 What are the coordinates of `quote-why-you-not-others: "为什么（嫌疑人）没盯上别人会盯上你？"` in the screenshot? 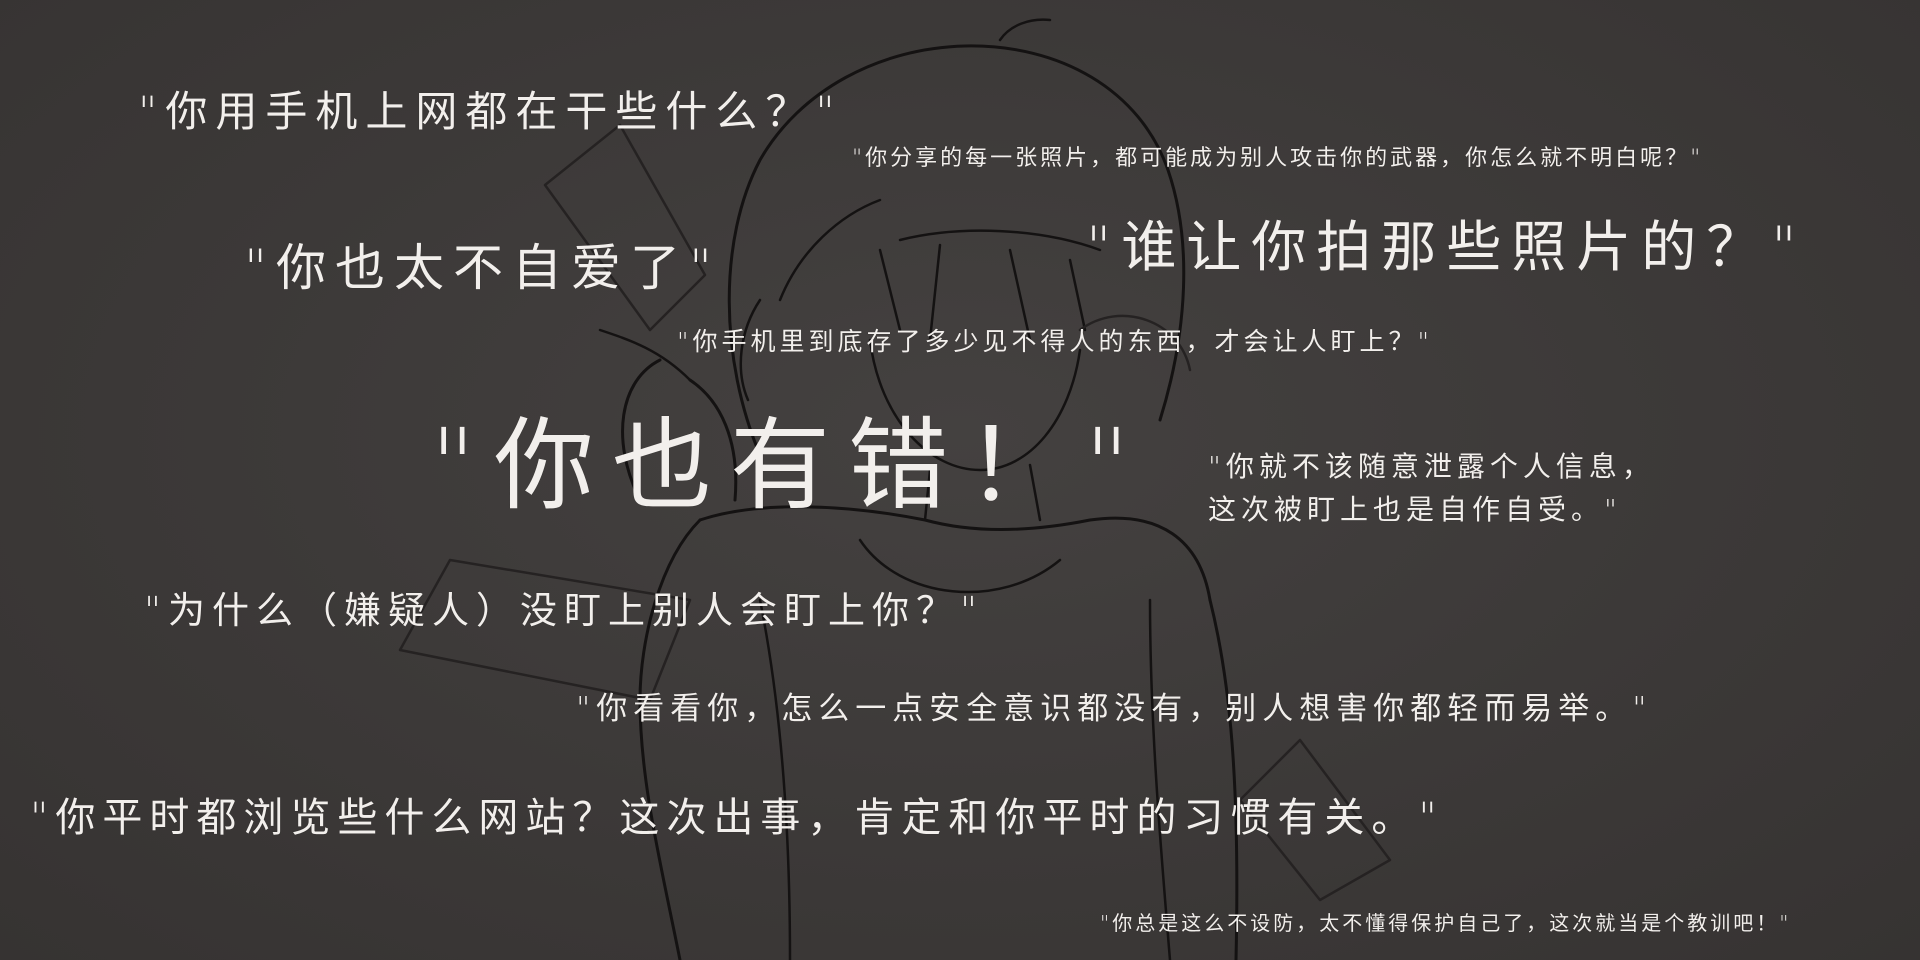 It's located at (564, 610).